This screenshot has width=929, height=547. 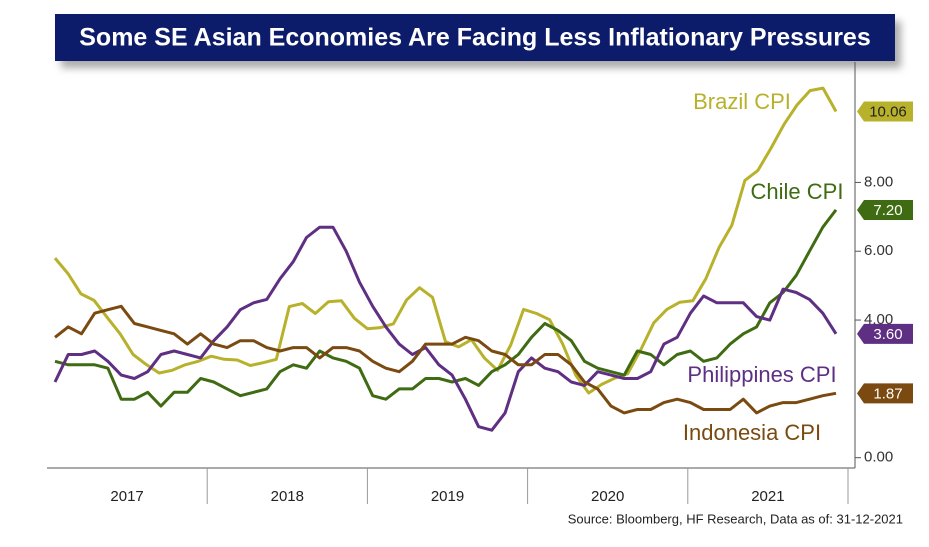 What do you see at coordinates (878, 181) in the screenshot?
I see `y-tick-label: 8.00` at bounding box center [878, 181].